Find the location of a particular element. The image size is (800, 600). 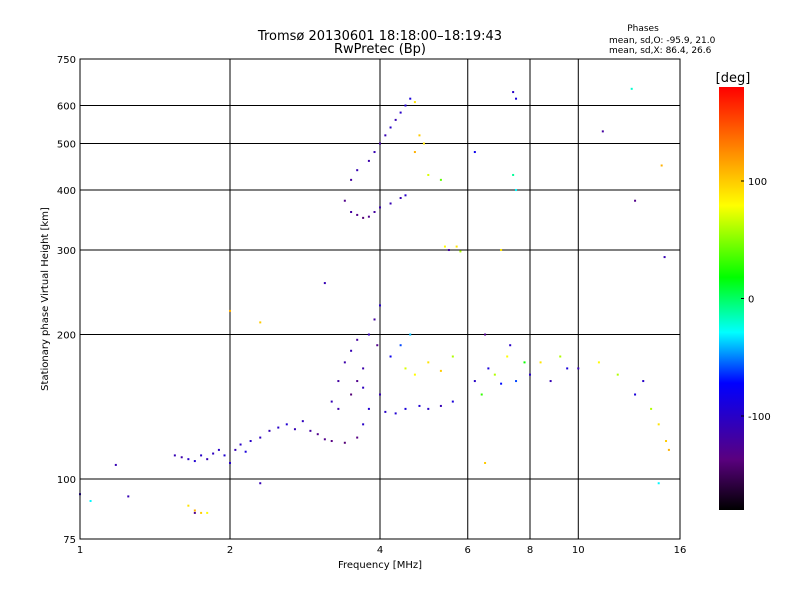

stats-header: Phases is located at coordinates (643, 29).